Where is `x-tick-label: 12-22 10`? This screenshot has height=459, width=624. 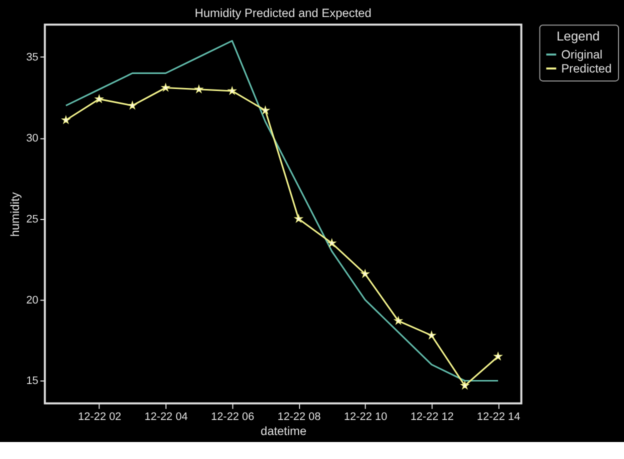 x-tick-label: 12-22 10 is located at coordinates (366, 416).